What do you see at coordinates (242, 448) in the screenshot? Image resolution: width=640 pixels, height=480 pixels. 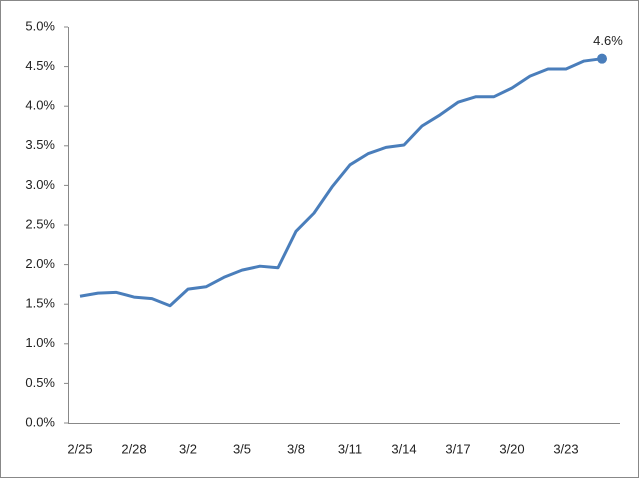 I see `x-tick-label: 3/5` at bounding box center [242, 448].